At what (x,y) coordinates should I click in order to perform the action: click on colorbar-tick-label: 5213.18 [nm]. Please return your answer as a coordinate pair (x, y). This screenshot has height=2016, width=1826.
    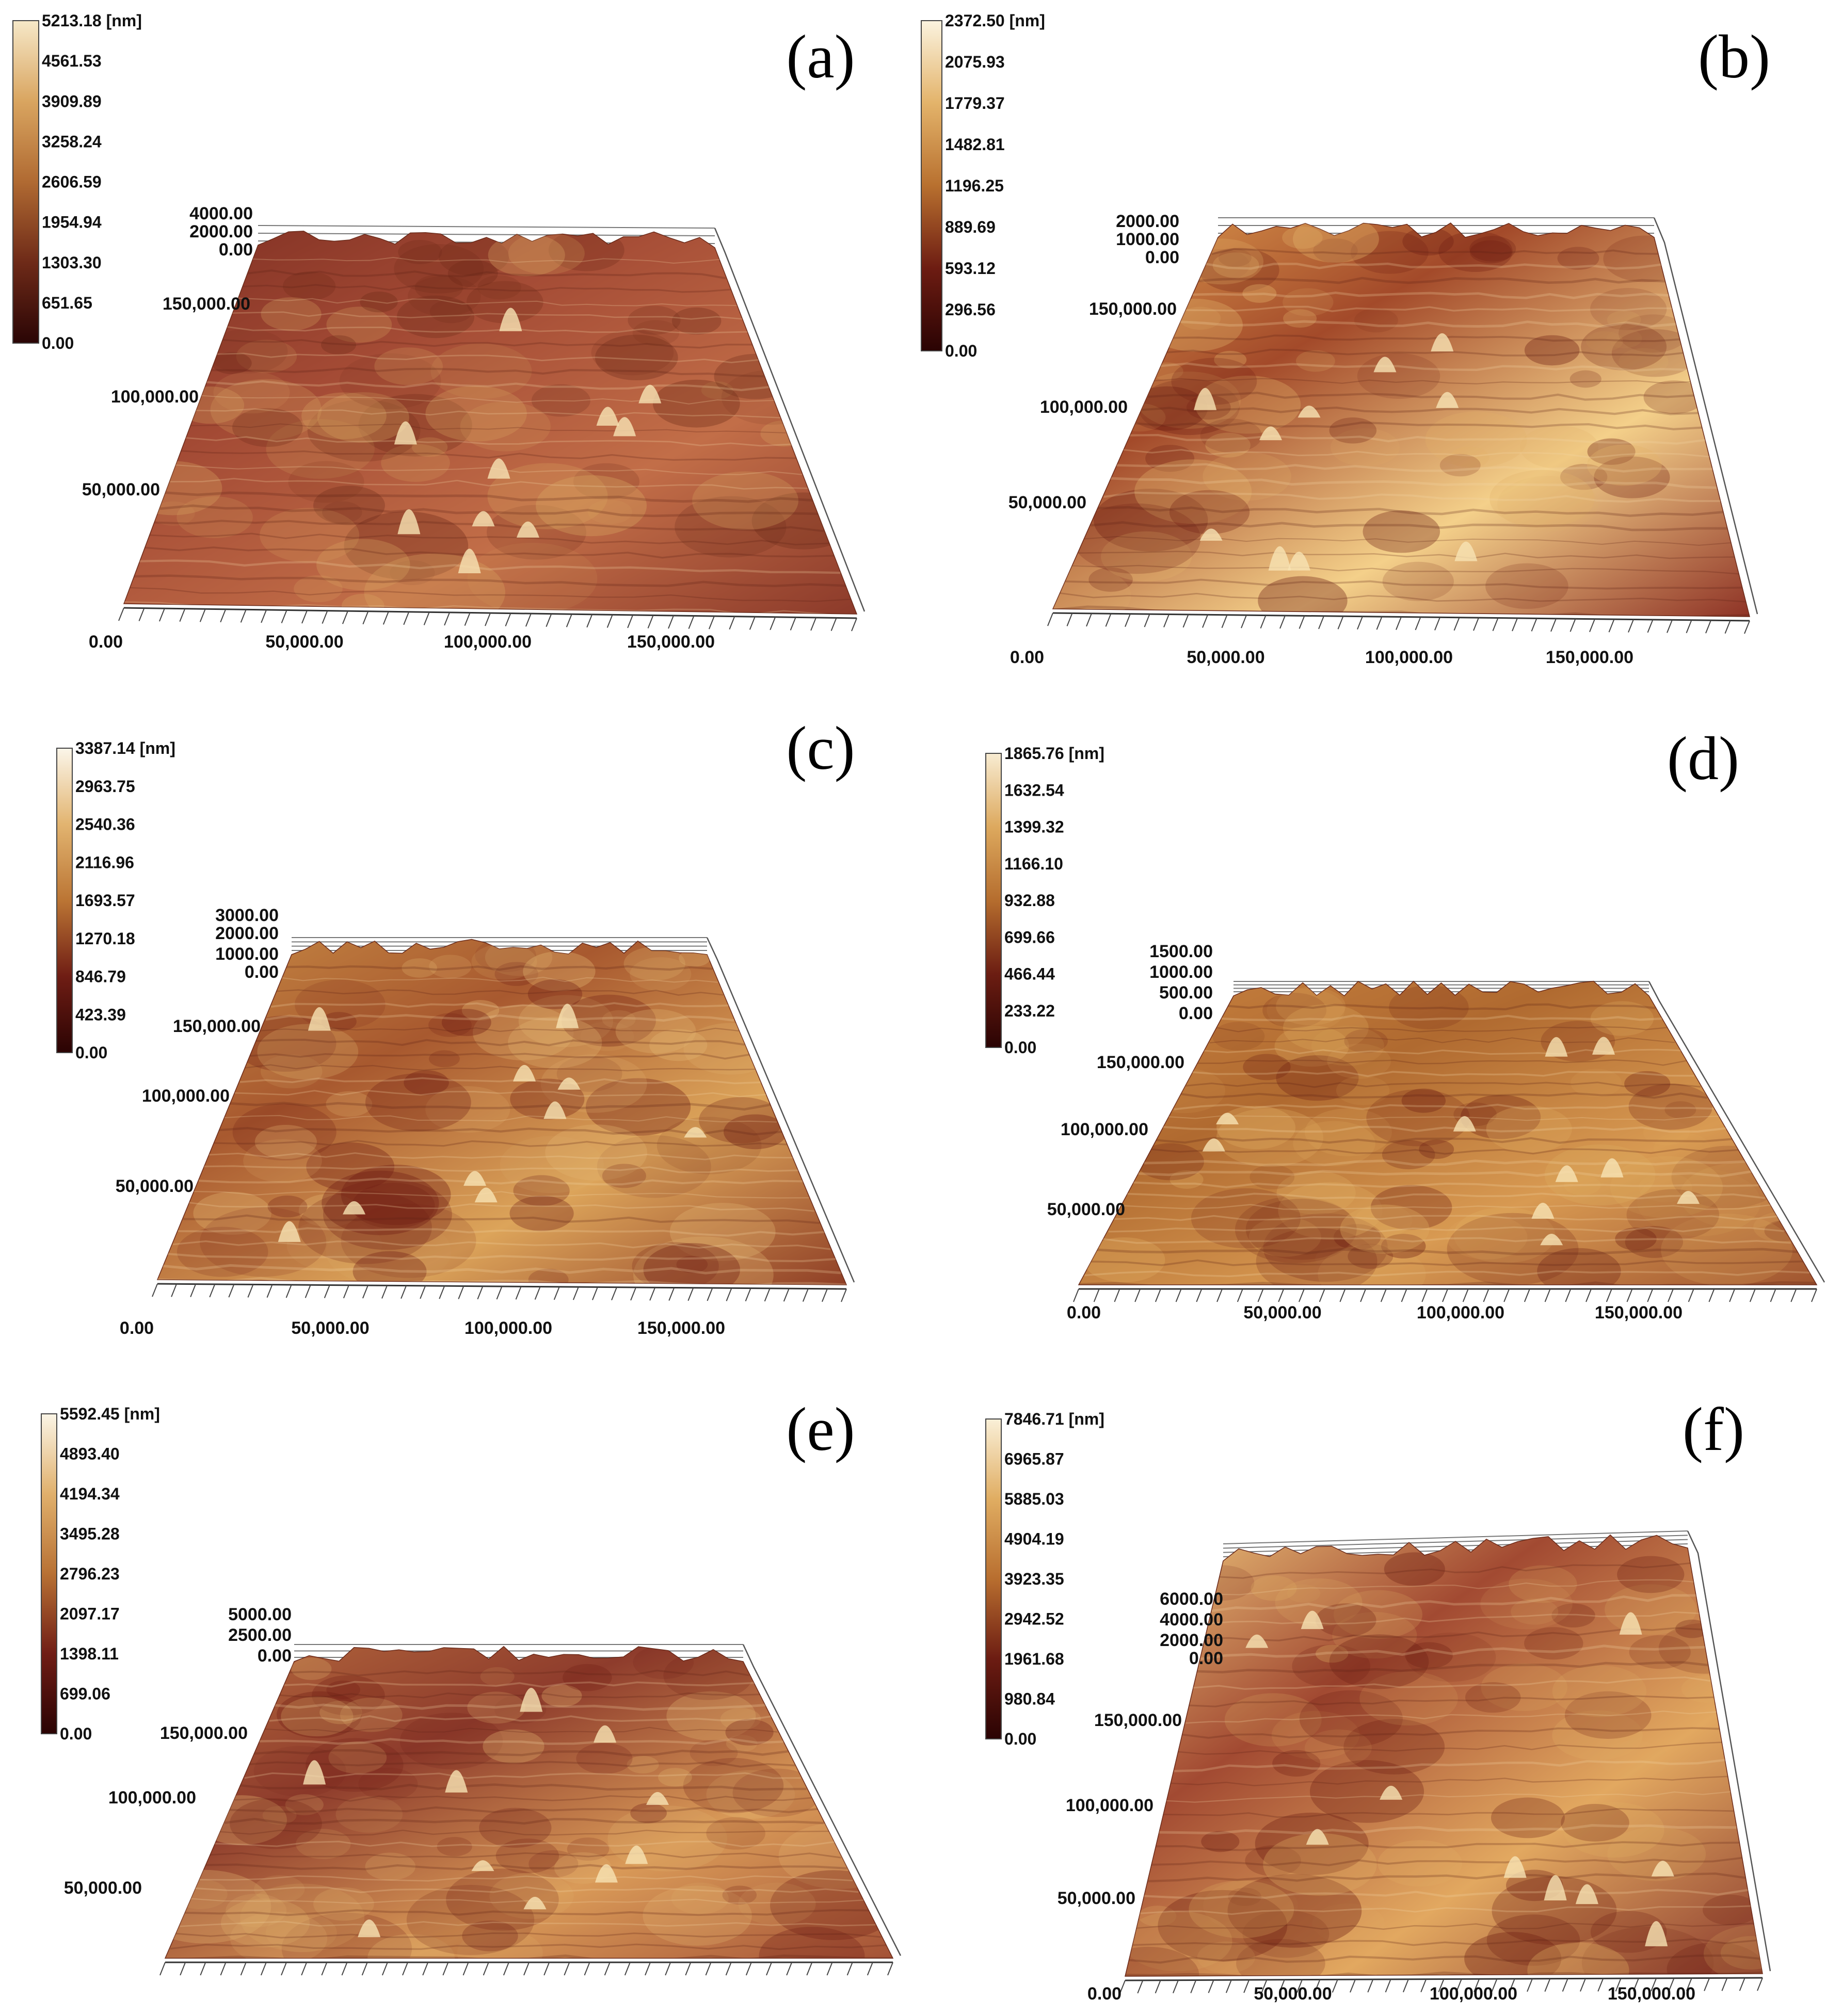
    Looking at the image, I should click on (92, 20).